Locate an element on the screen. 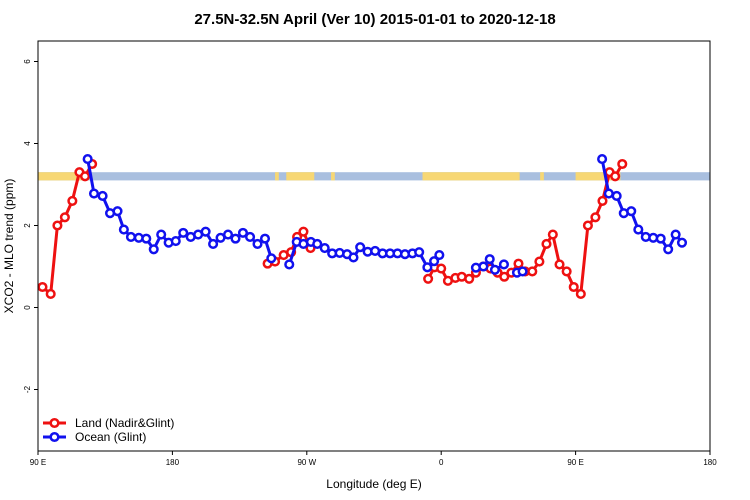  legend: Land (Nadir&Glint)Ocean (Glint) is located at coordinates (108, 430).